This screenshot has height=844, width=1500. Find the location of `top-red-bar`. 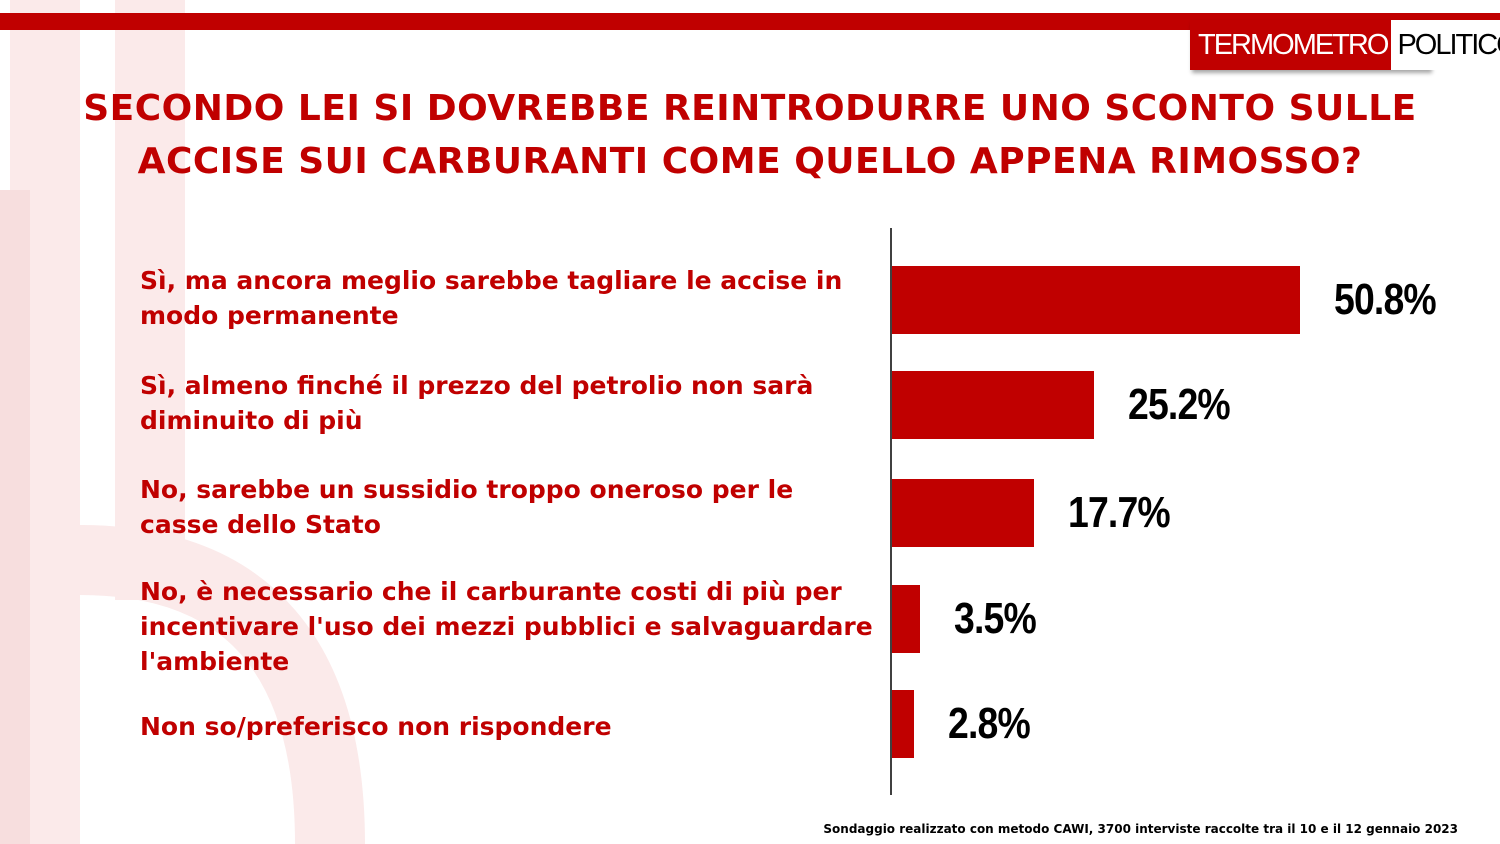

top-red-bar is located at coordinates (750, 21).